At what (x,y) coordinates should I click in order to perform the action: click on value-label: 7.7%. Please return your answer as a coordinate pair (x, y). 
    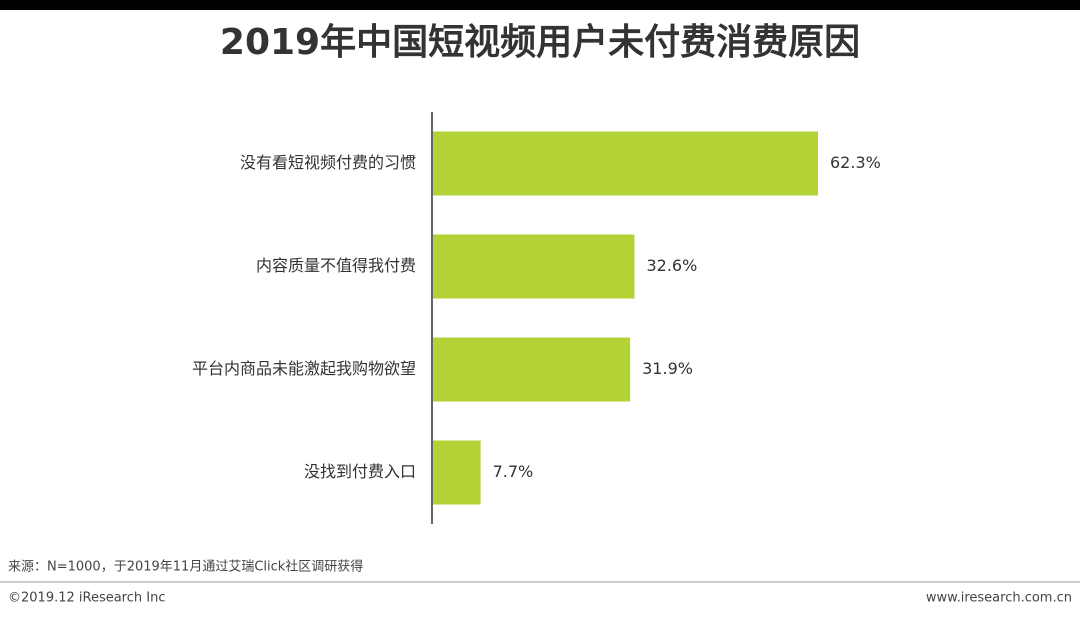
    Looking at the image, I should click on (513, 471).